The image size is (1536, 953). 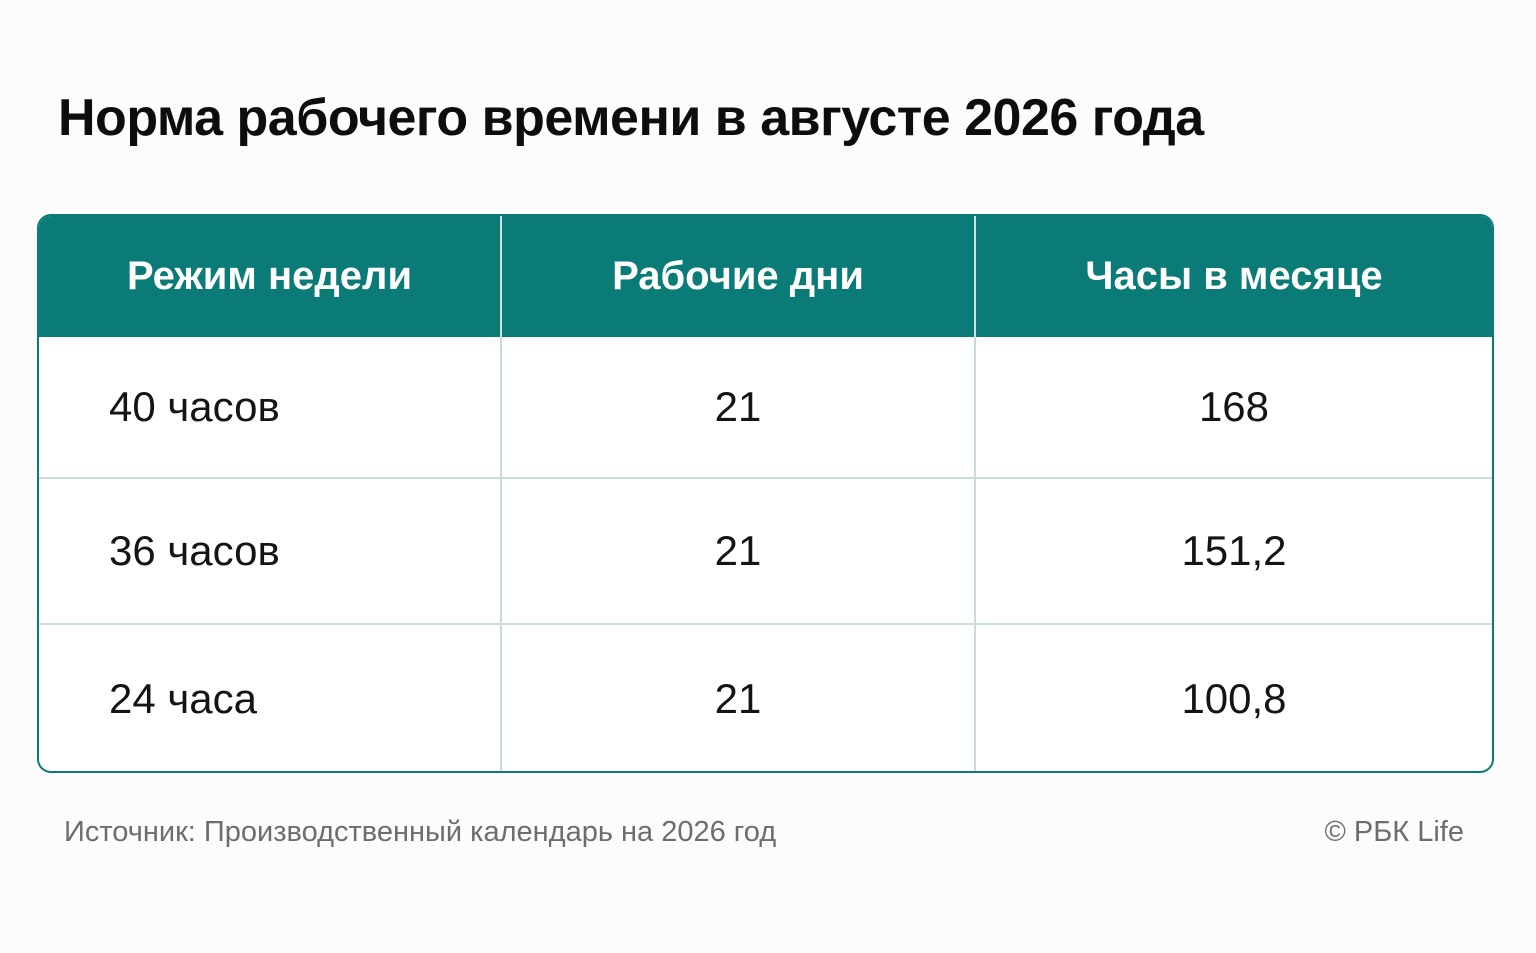 What do you see at coordinates (270, 550) in the screenshot?
I see `cell-week-mode: 36 часов` at bounding box center [270, 550].